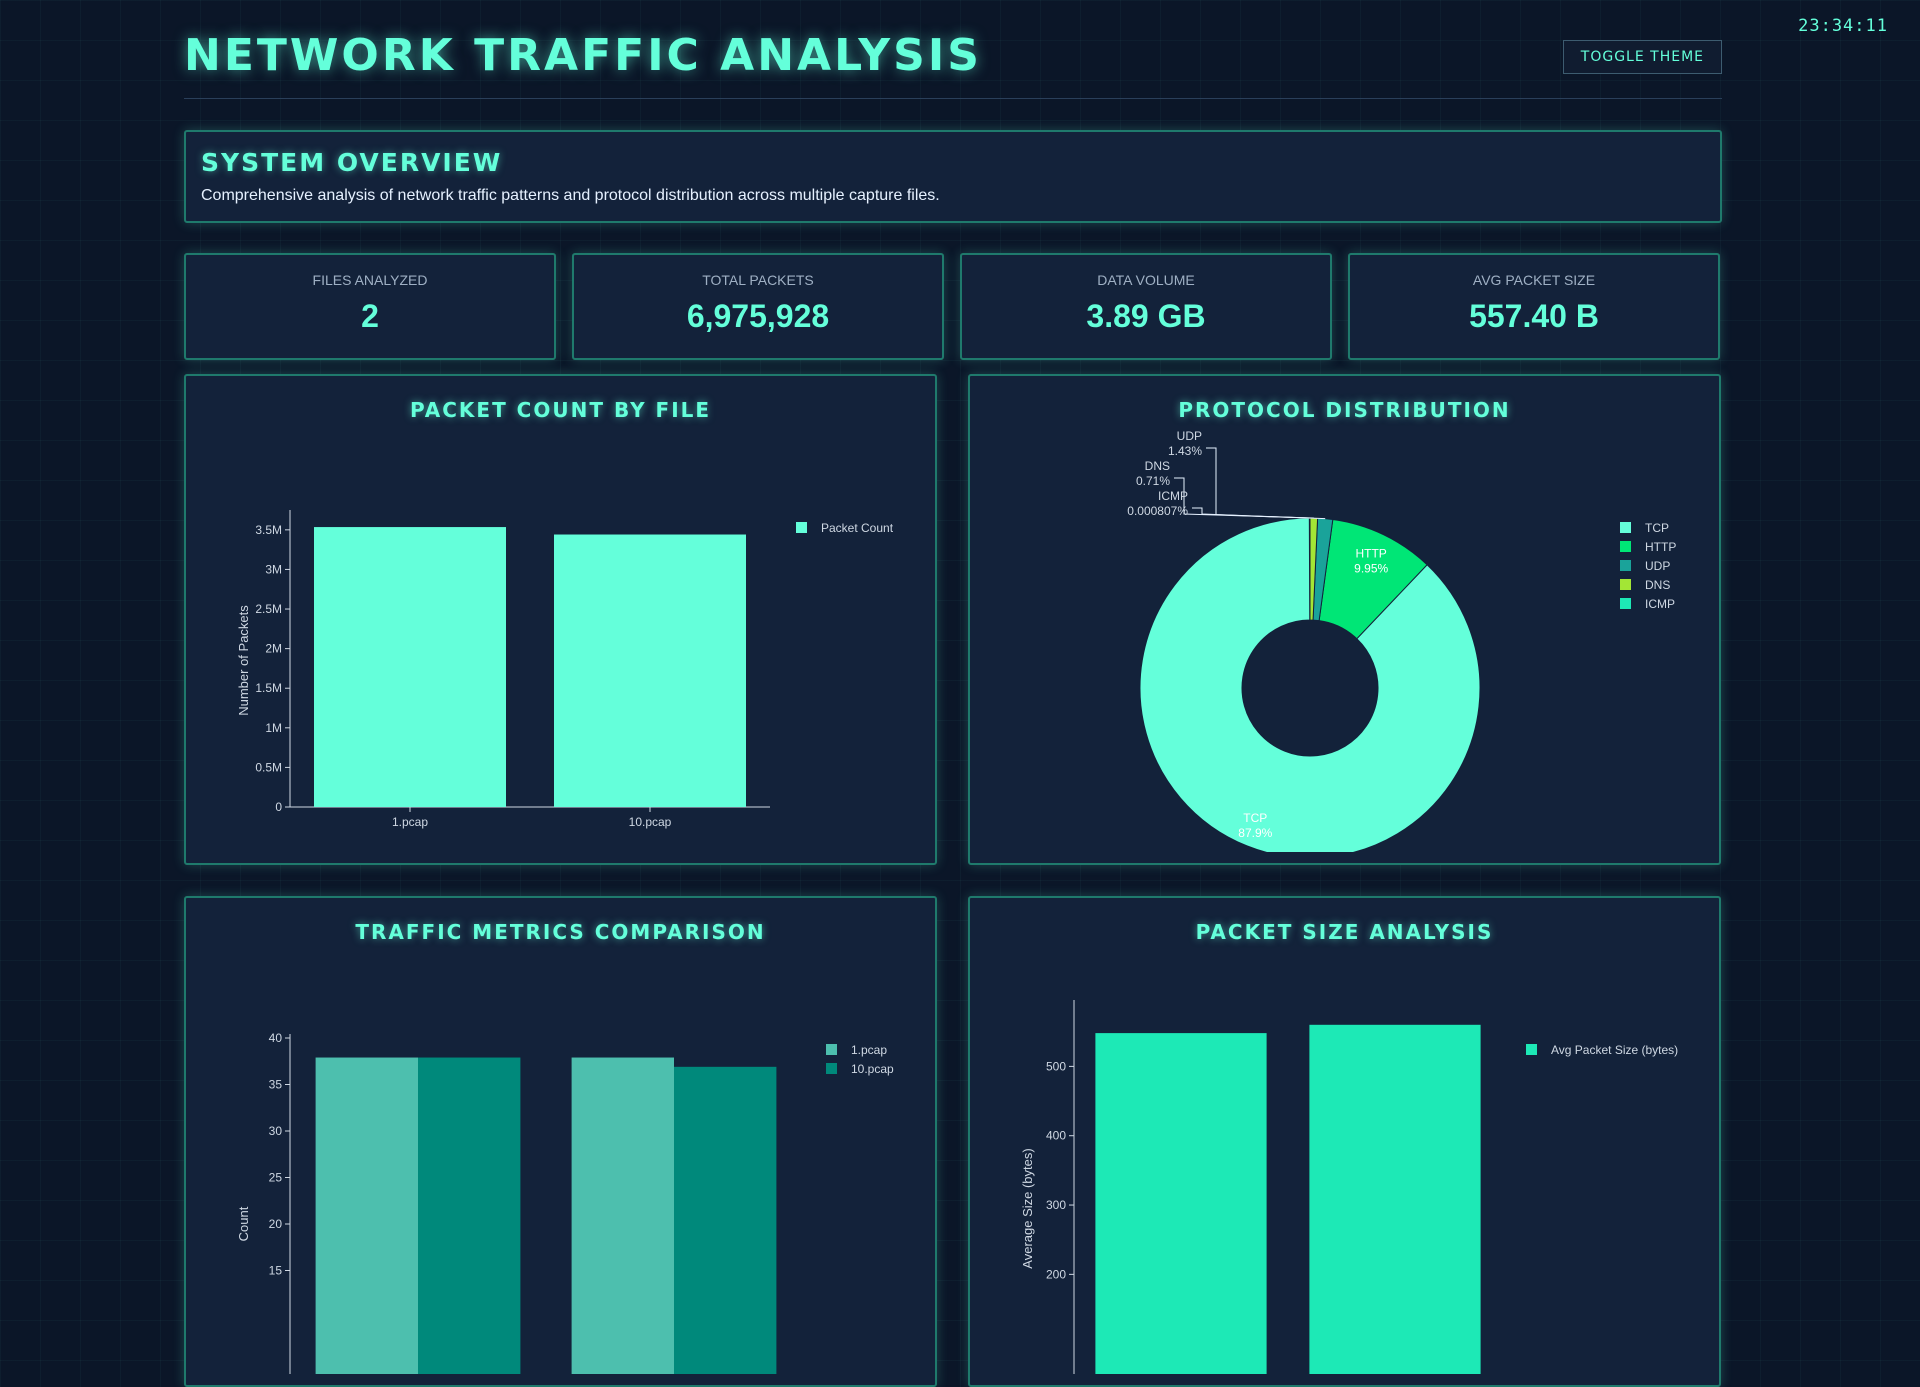 The image size is (1920, 1387). I want to click on stat-value: 2, so click(370, 316).